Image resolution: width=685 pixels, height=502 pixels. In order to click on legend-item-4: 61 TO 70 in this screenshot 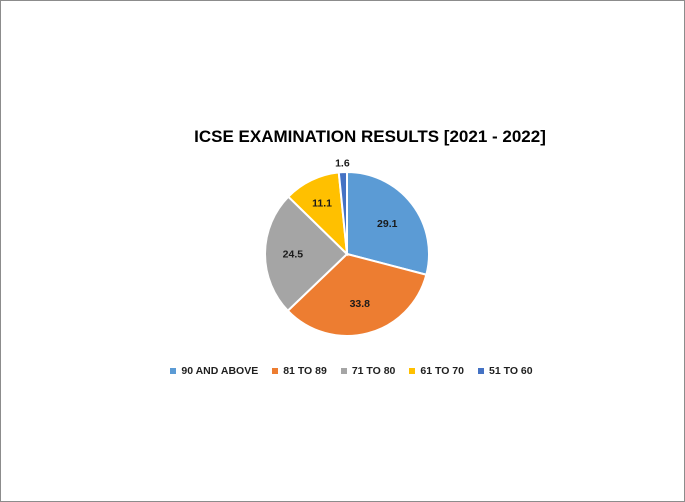, I will do `click(436, 371)`.